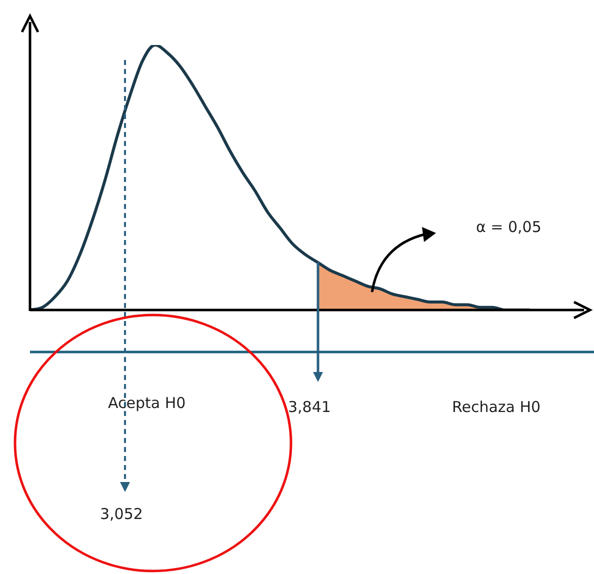  I want to click on annotation: α = 0,05, so click(509, 227).